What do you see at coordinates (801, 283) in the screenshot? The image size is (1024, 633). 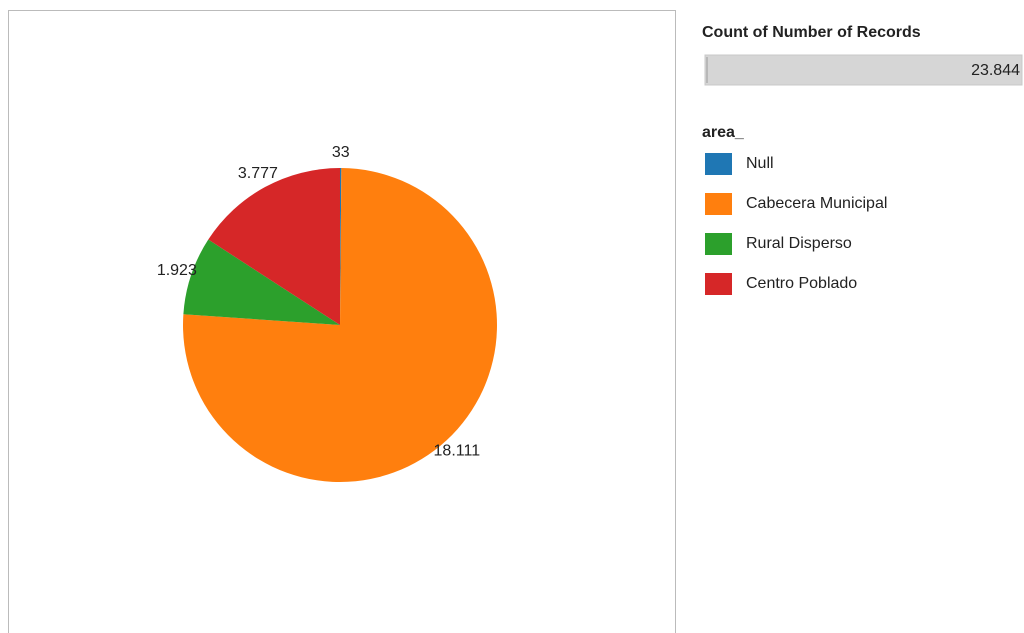 I see `legend-label: Centro Poblado` at bounding box center [801, 283].